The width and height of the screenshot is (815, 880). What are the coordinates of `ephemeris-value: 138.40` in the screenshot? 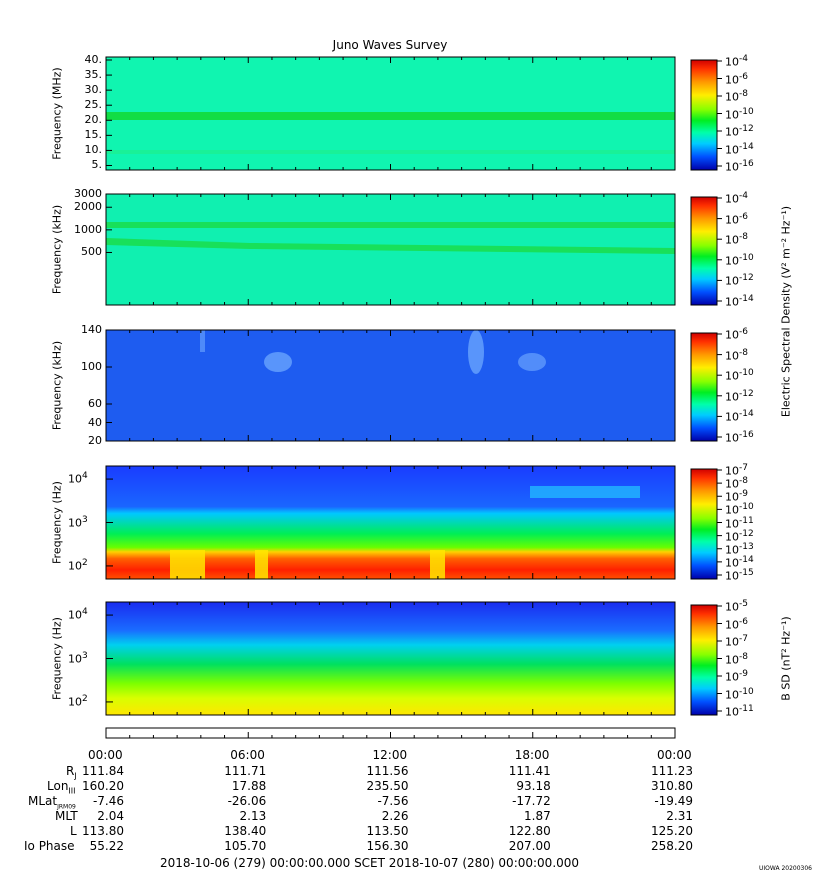 It's located at (245, 831).